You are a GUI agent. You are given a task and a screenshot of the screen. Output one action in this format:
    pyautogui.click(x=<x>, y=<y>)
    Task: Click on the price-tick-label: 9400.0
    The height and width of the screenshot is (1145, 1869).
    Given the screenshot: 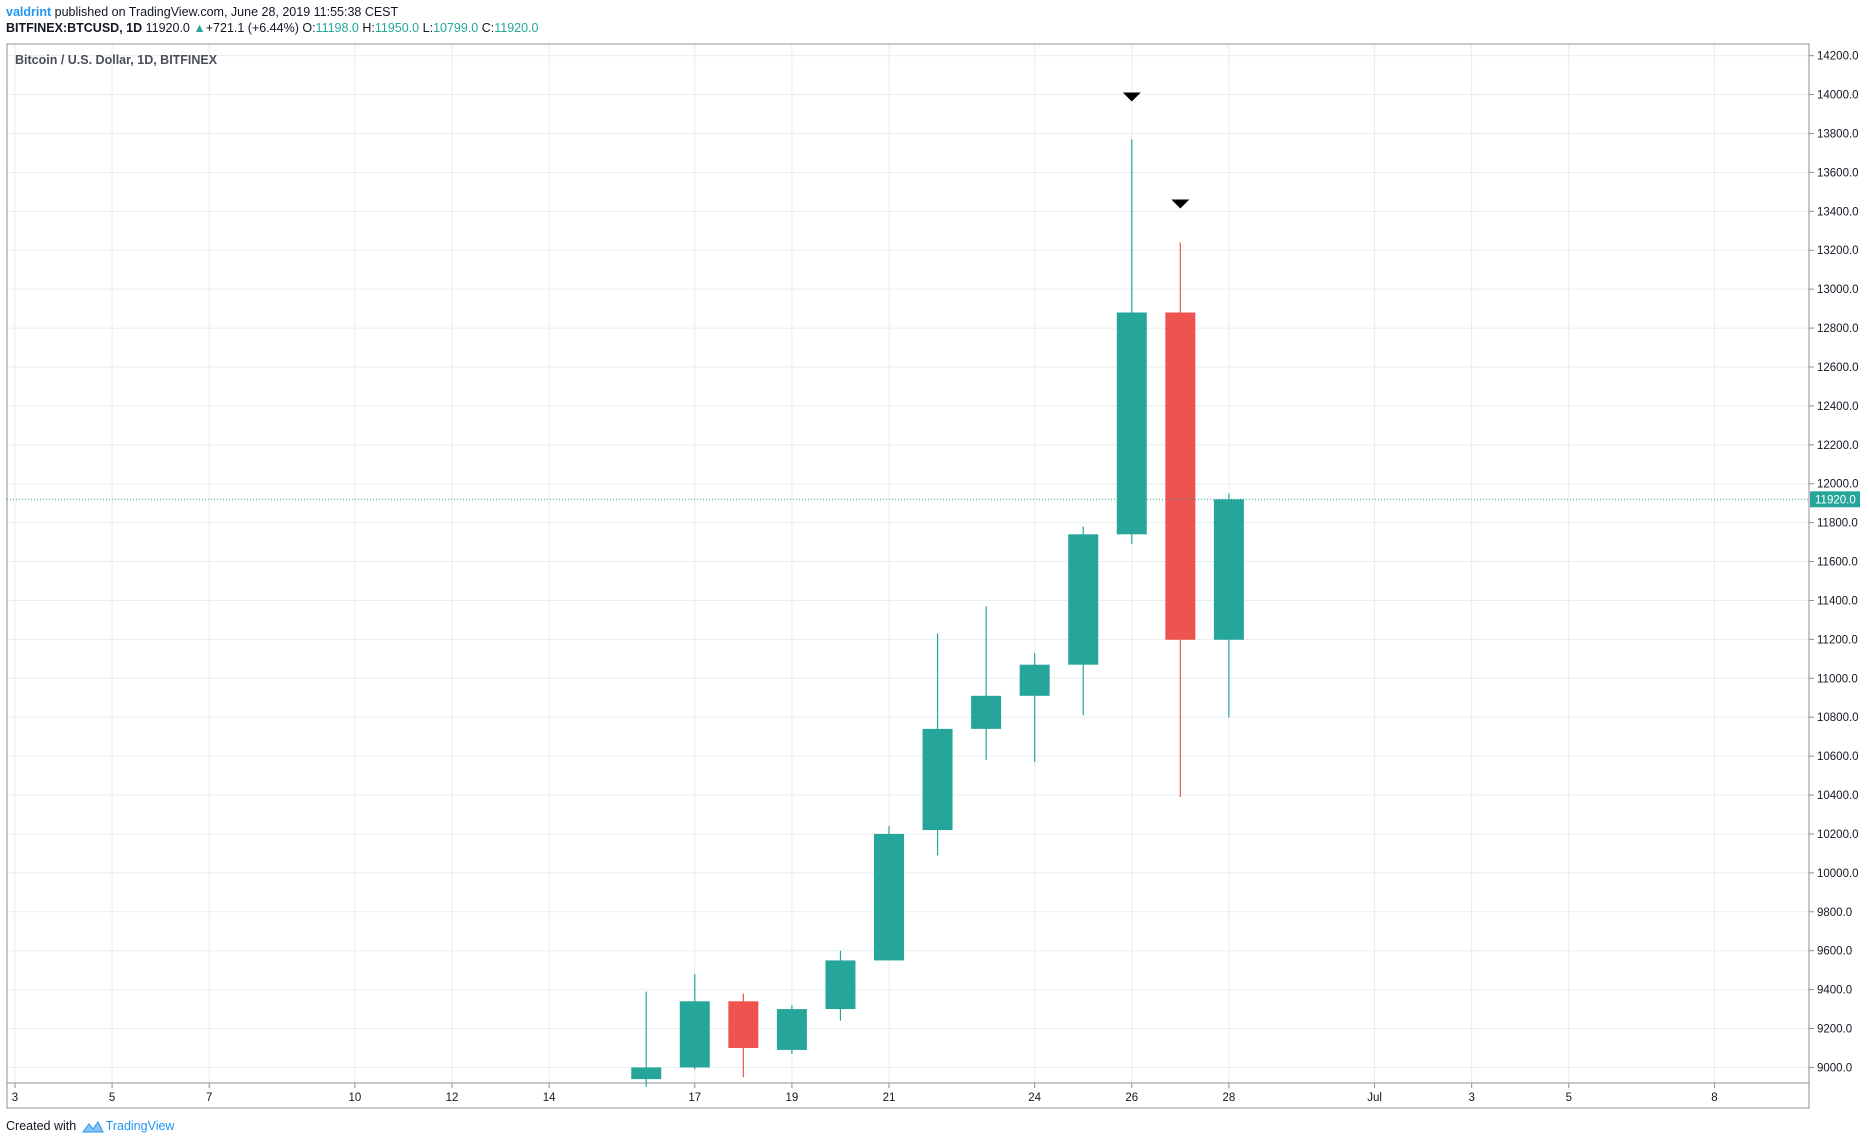 What is the action you would take?
    pyautogui.click(x=1834, y=991)
    